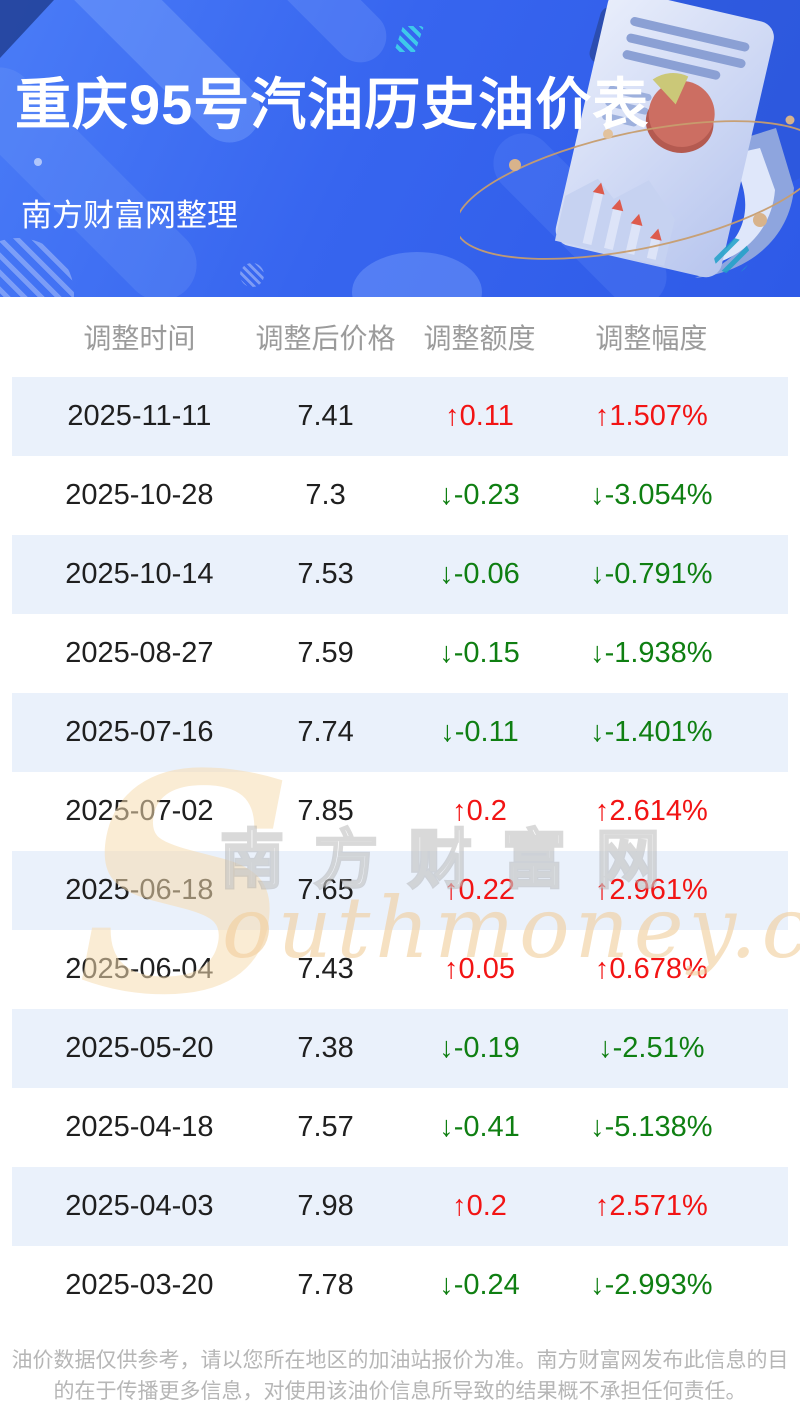 The image size is (800, 1426). I want to click on table-row: 2025-06-18 7.65 ↑0.22 ↑2.961%, so click(400, 890).